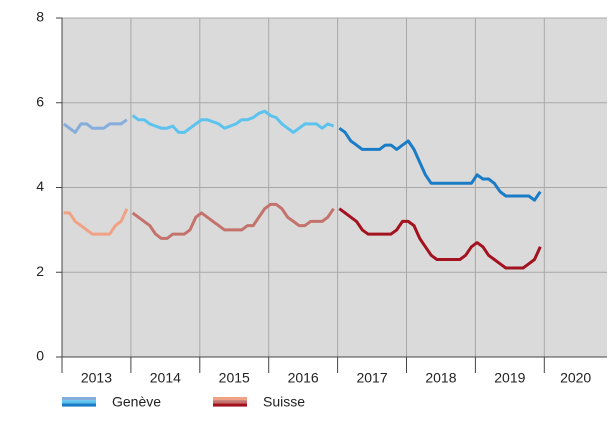 Image resolution: width=609 pixels, height=427 pixels. I want to click on x-tick-label: 2016, so click(303, 378).